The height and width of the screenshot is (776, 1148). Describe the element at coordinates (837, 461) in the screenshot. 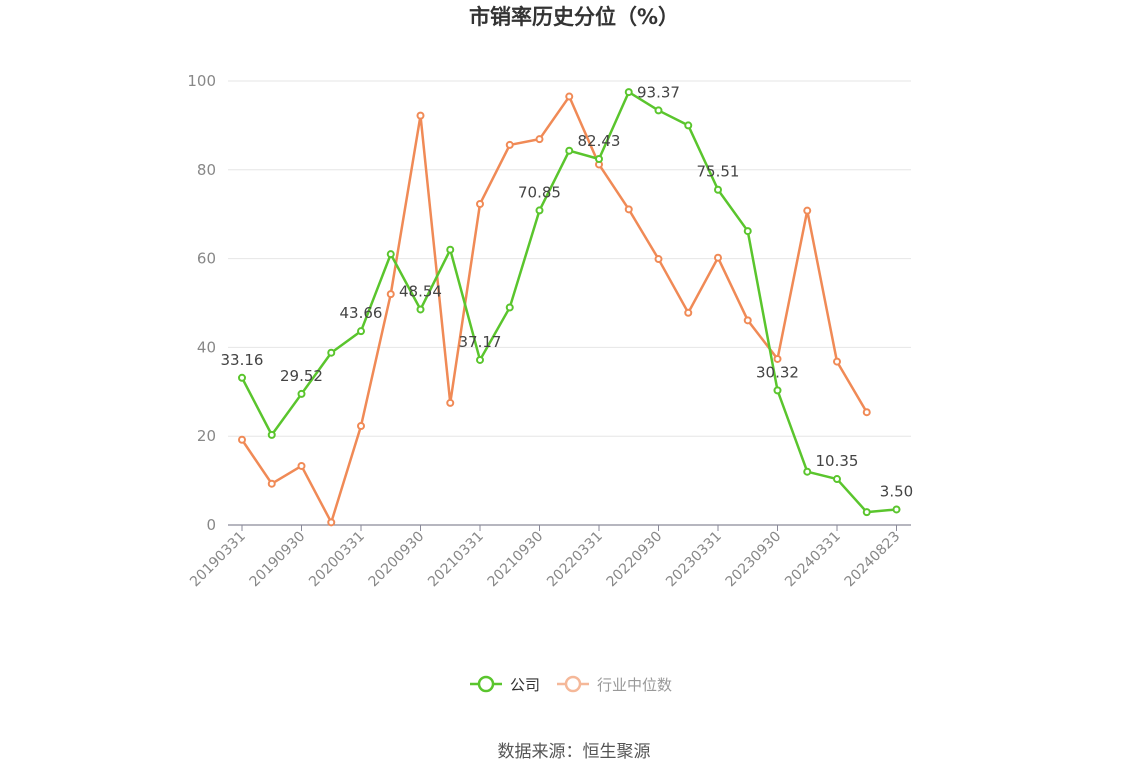

I see `data-label: 10.35` at that location.